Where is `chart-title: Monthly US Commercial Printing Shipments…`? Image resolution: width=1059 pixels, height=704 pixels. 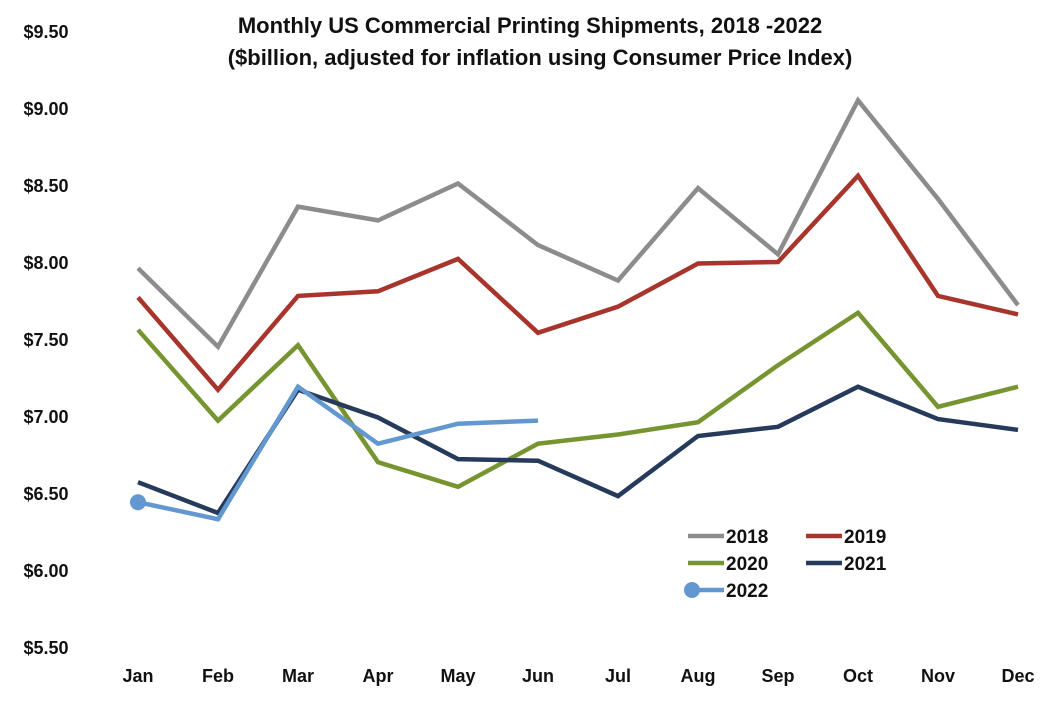 chart-title: Monthly US Commercial Printing Shipments… is located at coordinates (530, 25).